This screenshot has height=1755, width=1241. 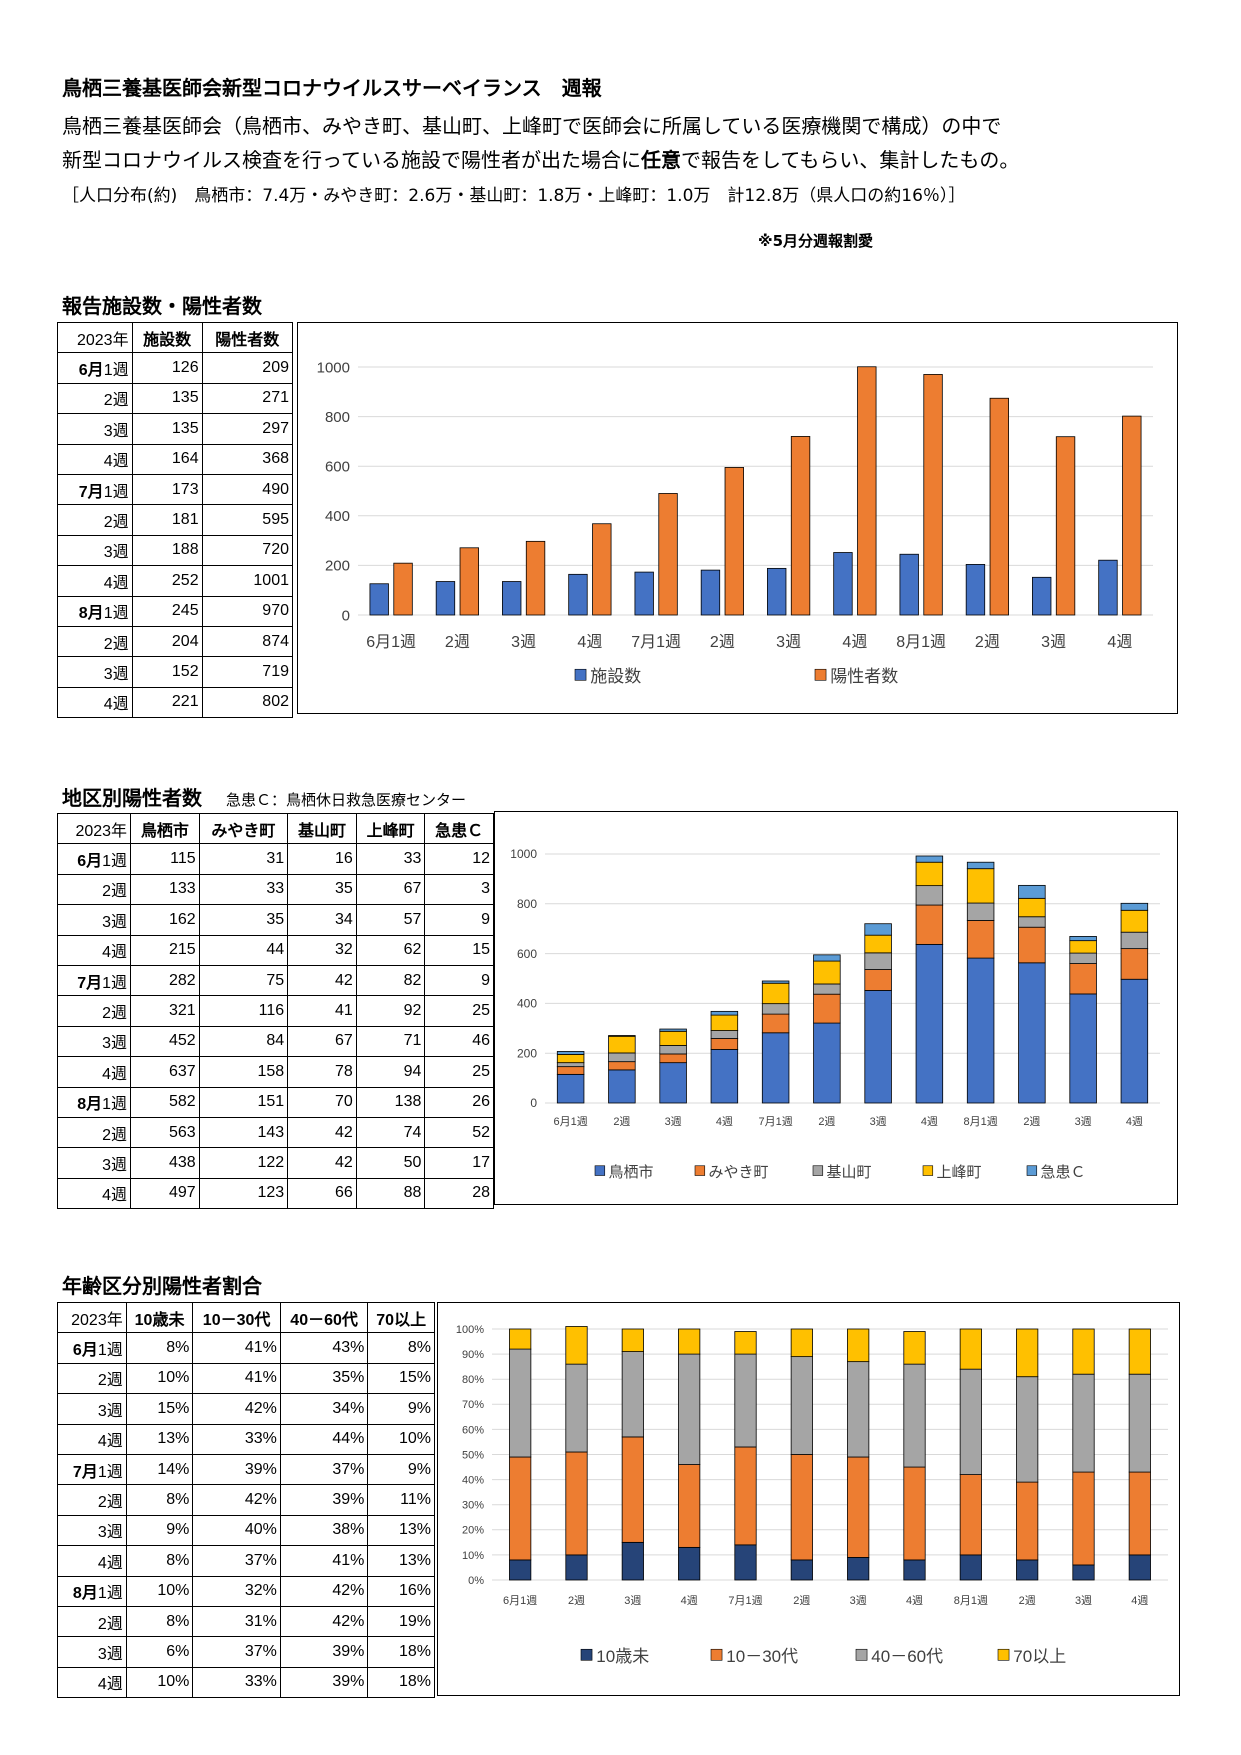 What do you see at coordinates (165, 1102) in the screenshot?
I see `value-cell: 582` at bounding box center [165, 1102].